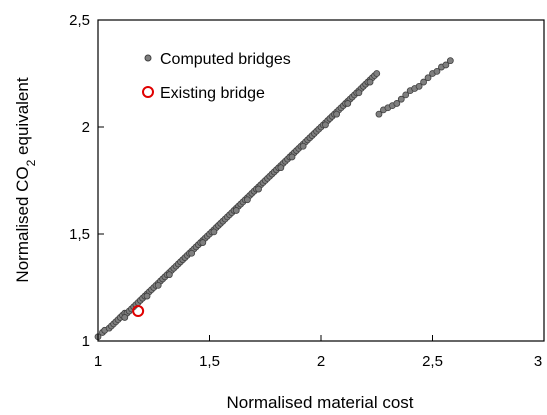 This screenshot has height=415, width=547. I want to click on y-axis-title: Normalised CO2 equivalent, so click(25, 179).